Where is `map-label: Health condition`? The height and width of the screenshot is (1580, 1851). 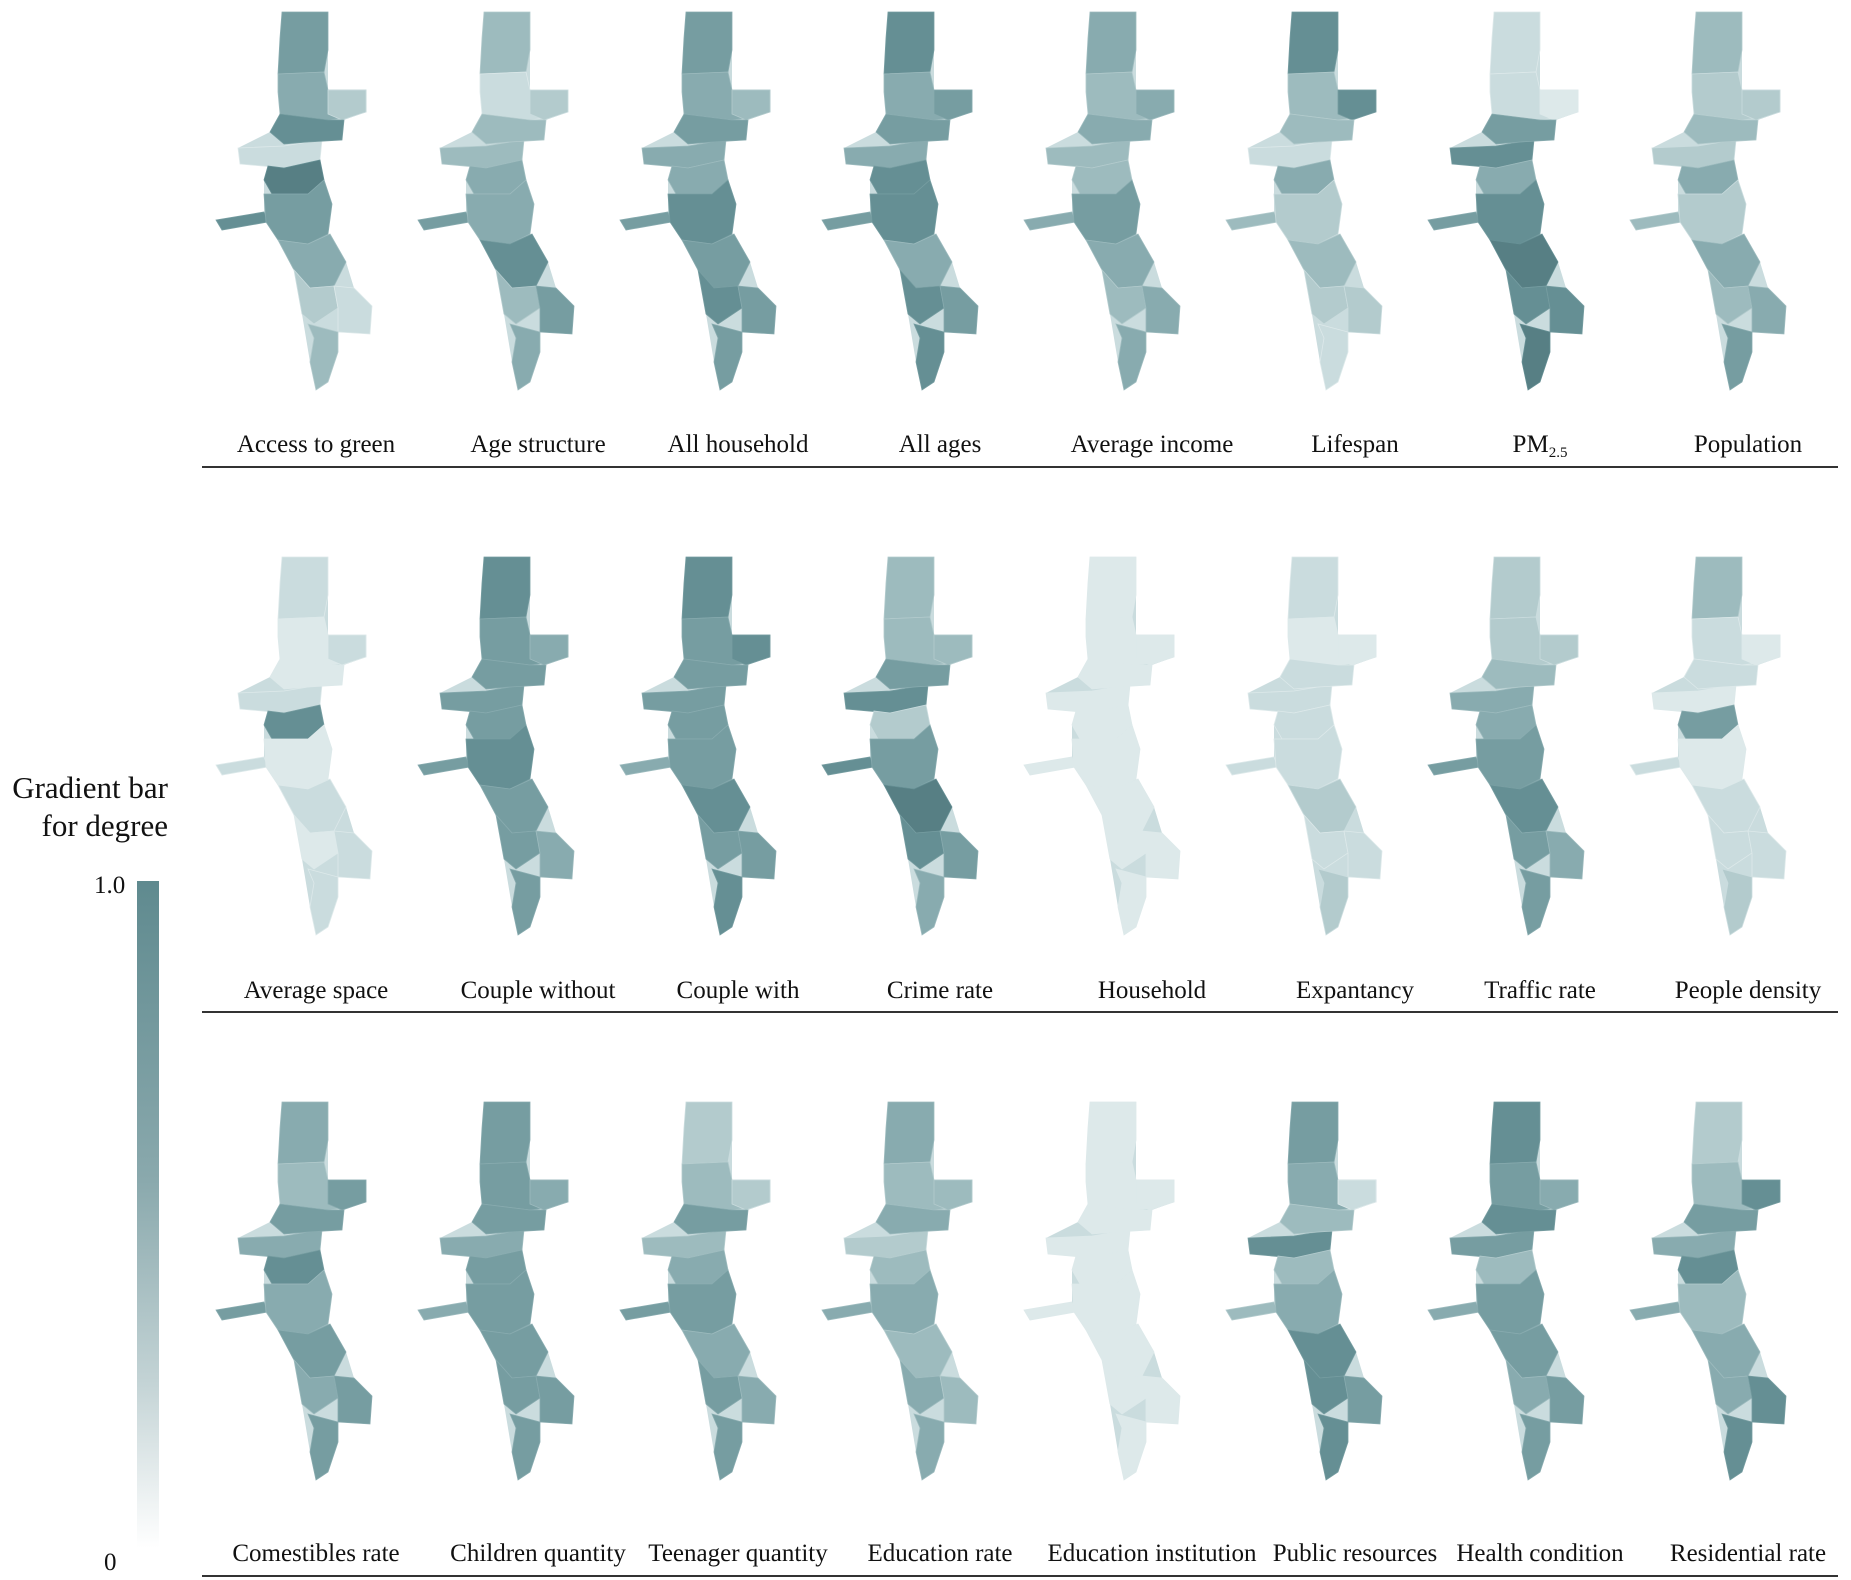
map-label: Health condition is located at coordinates (1539, 1554).